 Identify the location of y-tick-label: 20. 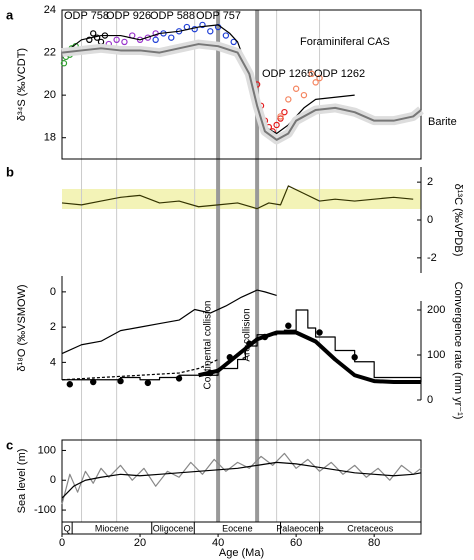
(50, 95).